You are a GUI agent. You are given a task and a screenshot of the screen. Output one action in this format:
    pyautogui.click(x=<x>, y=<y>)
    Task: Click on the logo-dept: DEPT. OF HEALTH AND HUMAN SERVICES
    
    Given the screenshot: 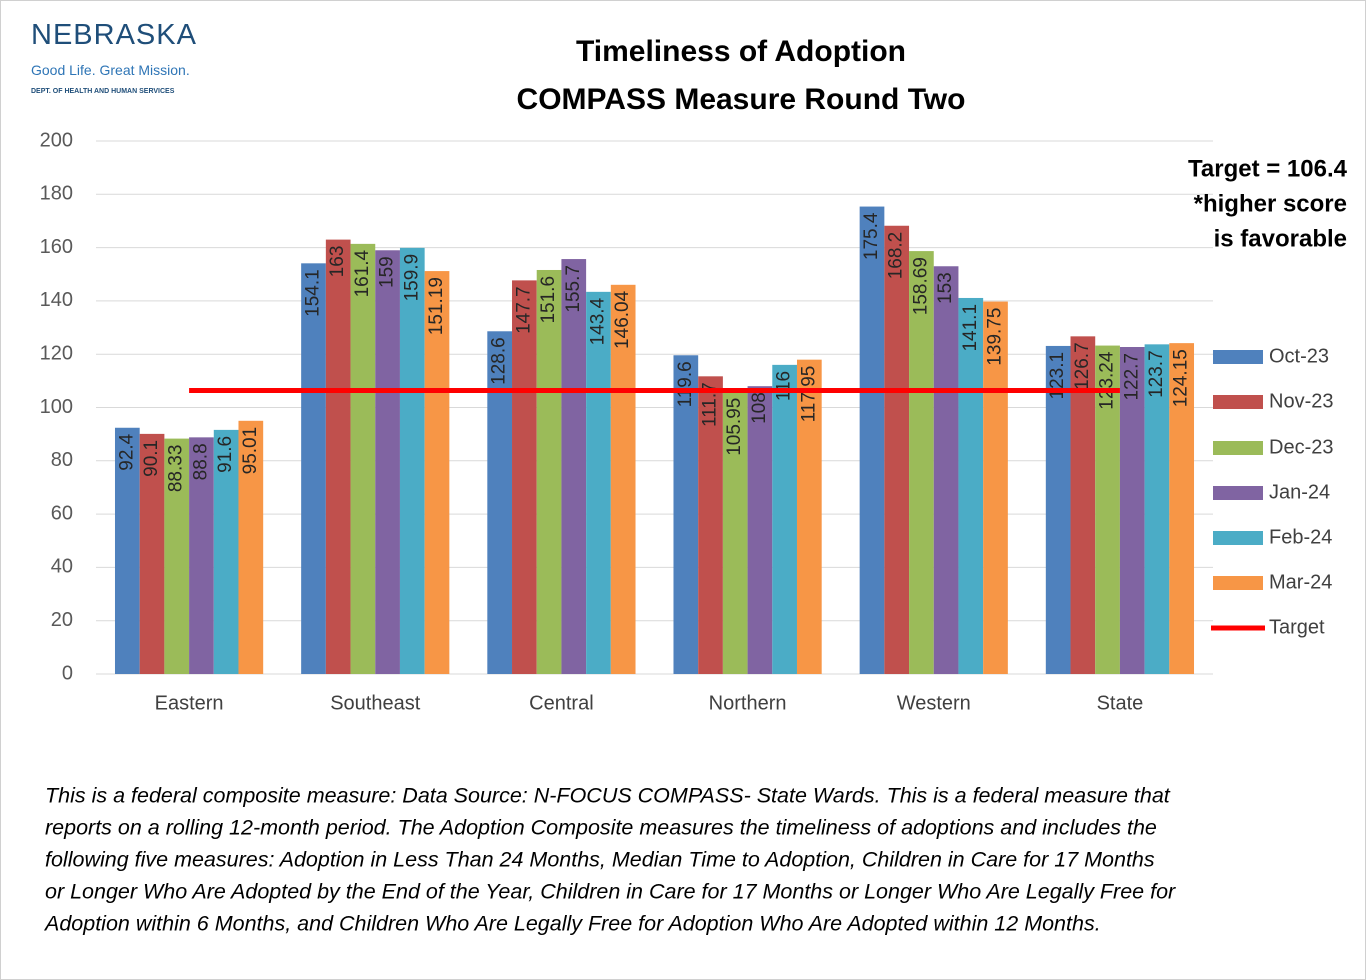 What is the action you would take?
    pyautogui.click(x=103, y=91)
    